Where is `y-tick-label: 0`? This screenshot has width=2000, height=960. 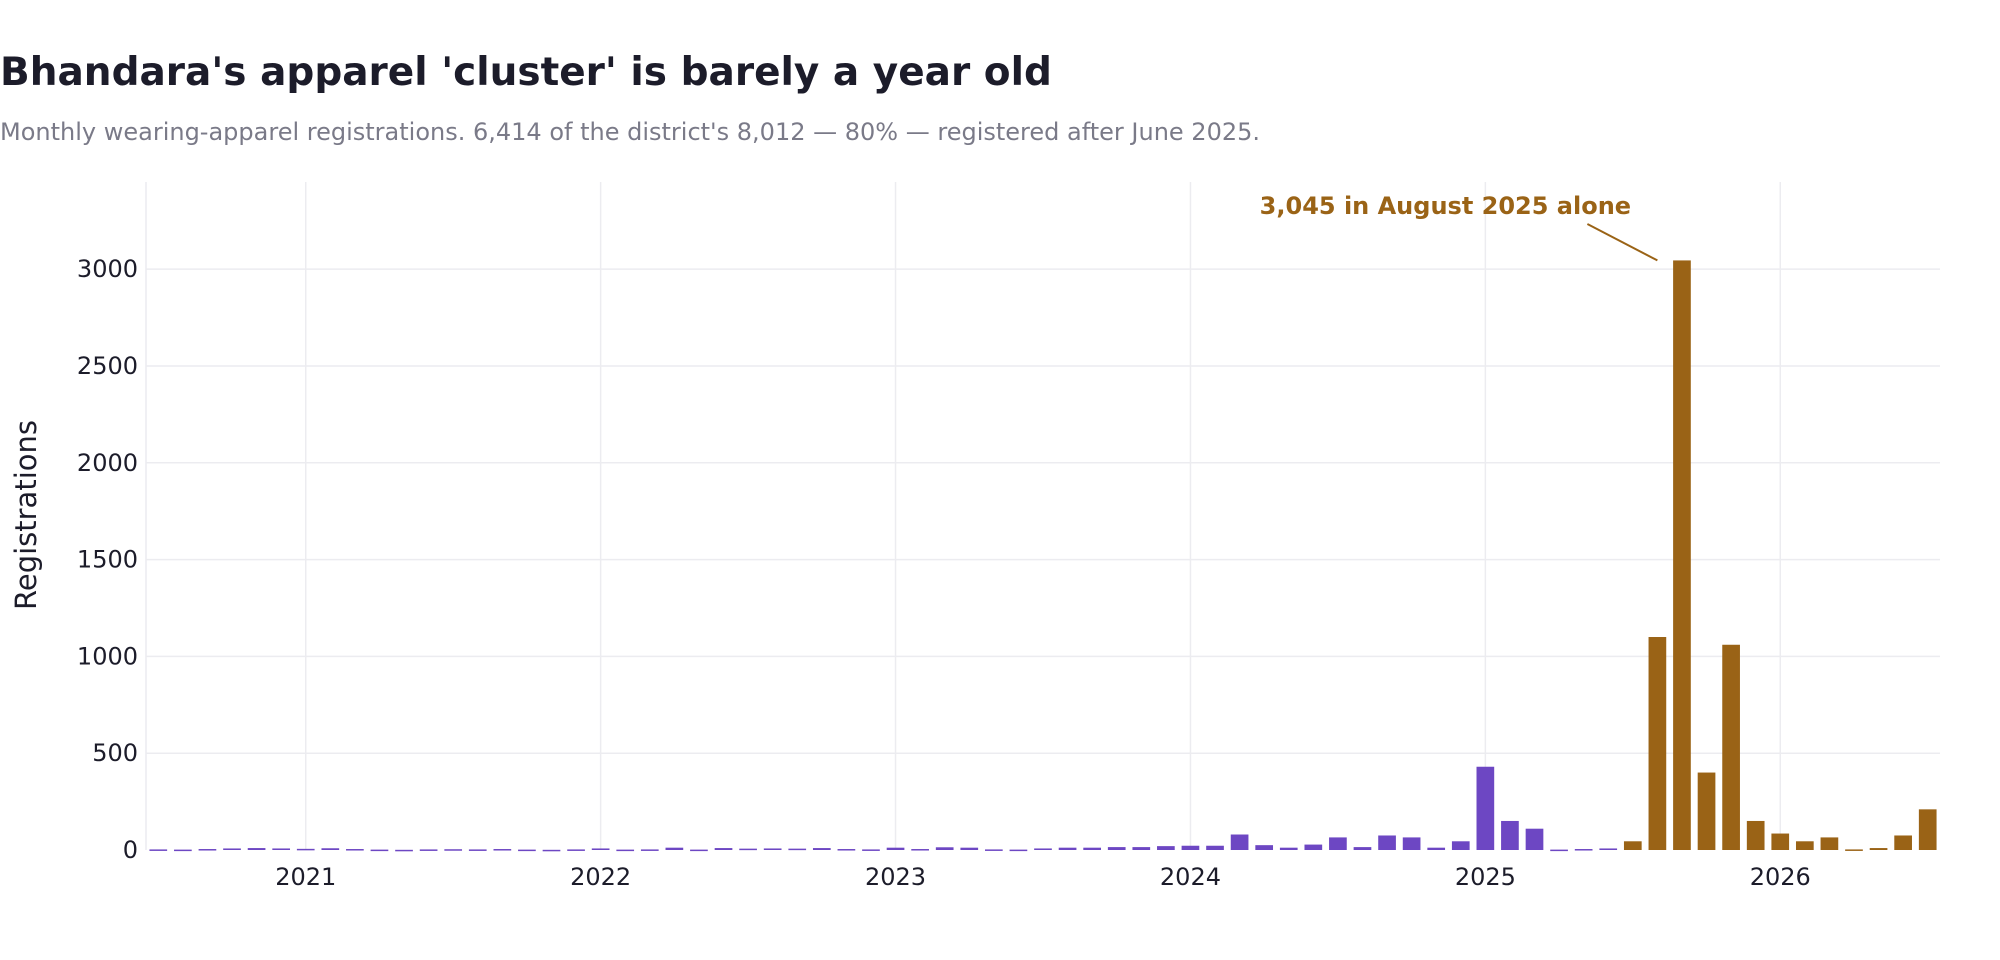 y-tick-label: 0 is located at coordinates (130, 850).